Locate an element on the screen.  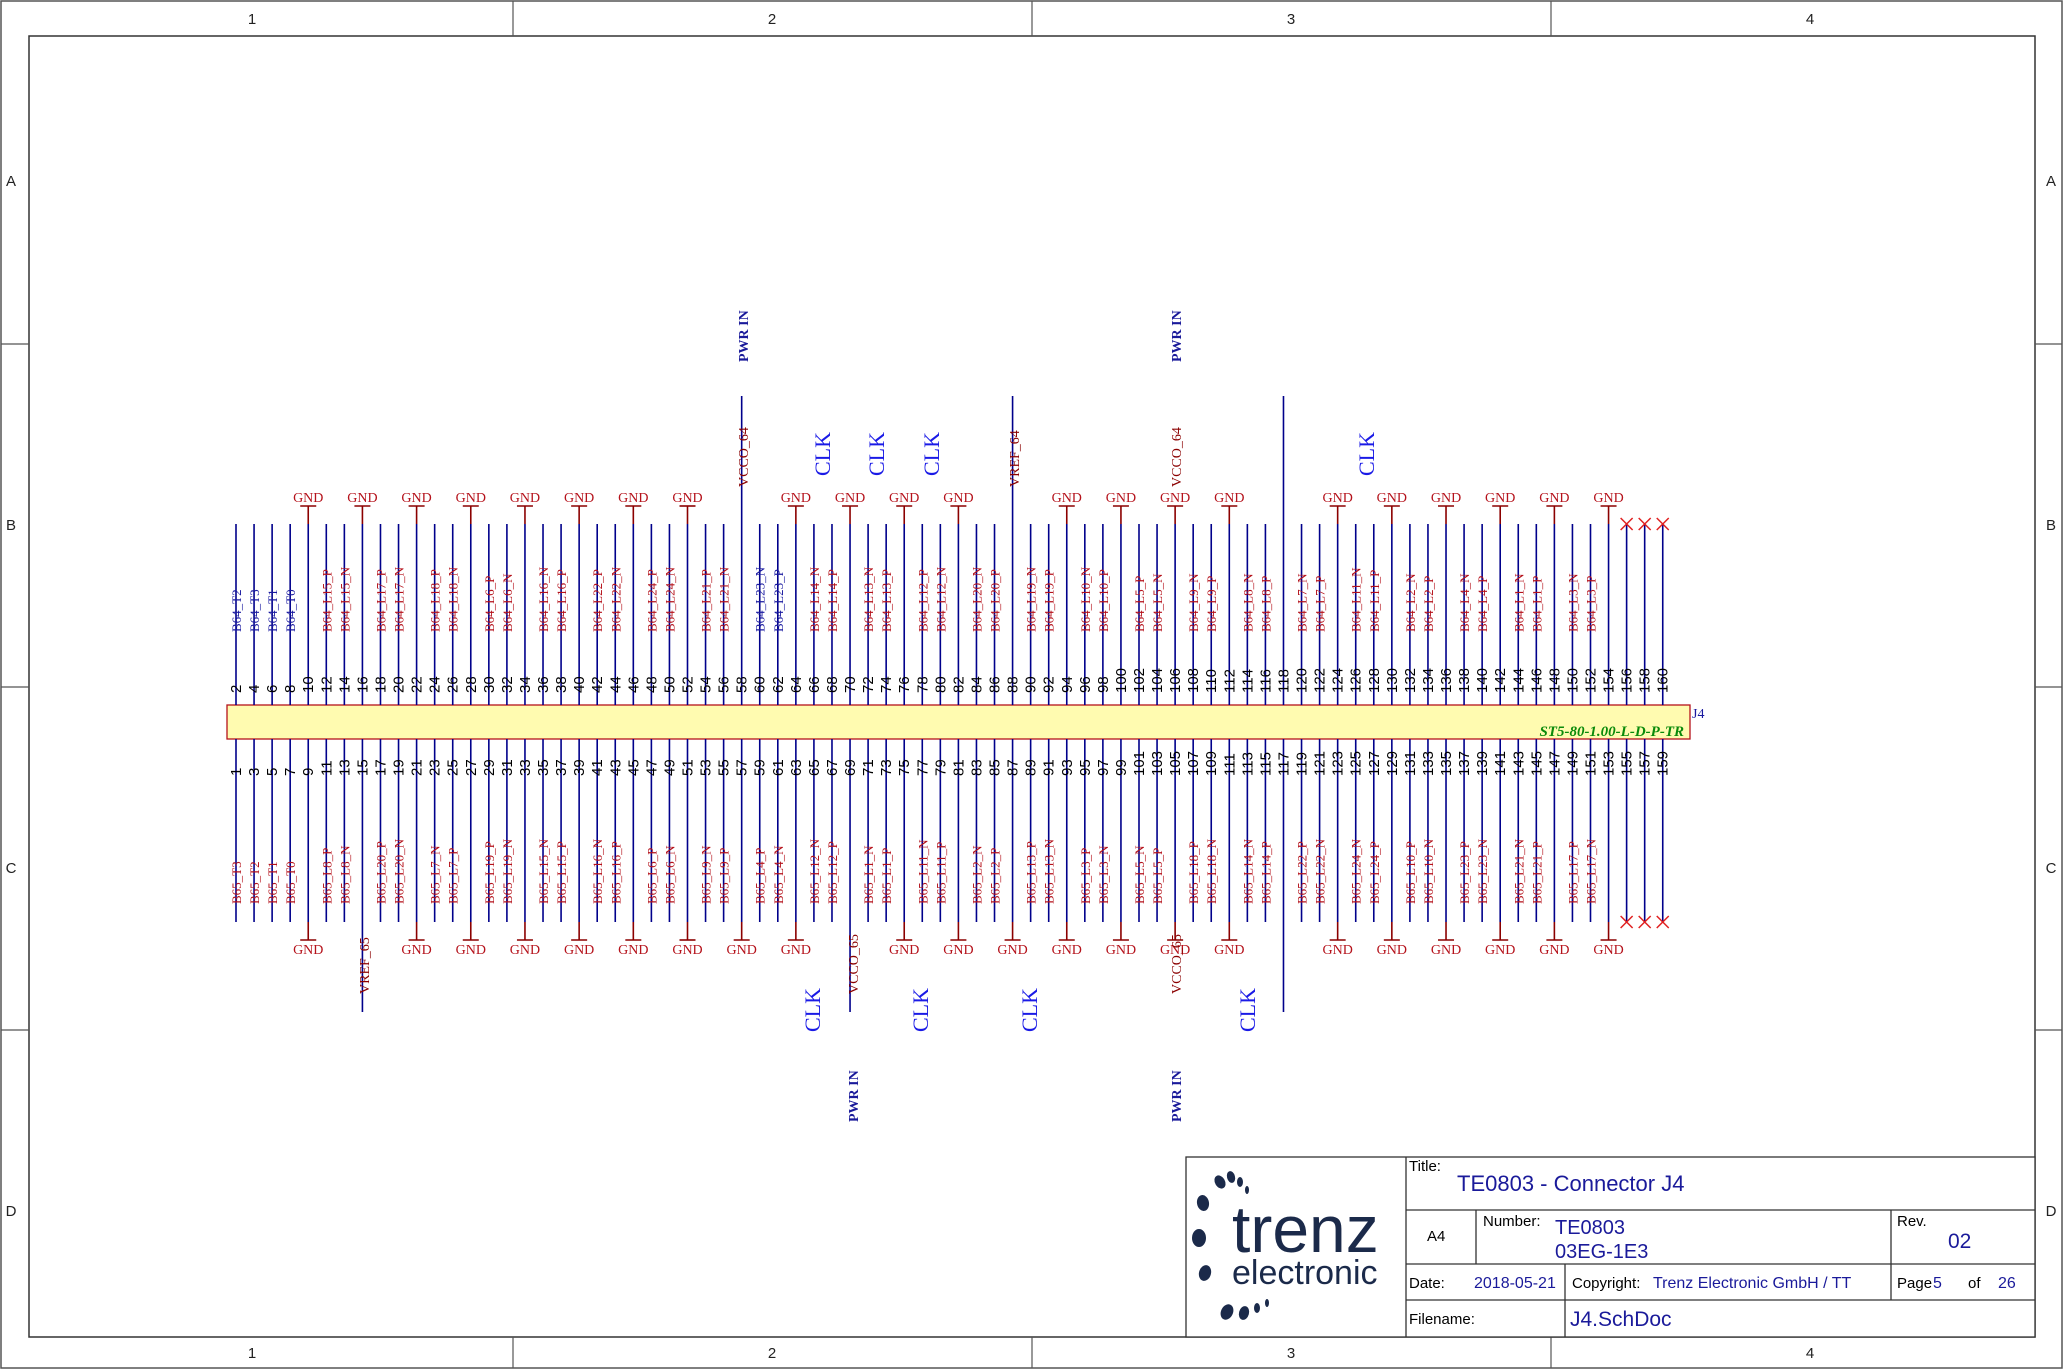
bottom-pin-number: 33 is located at coordinates (525, 767).